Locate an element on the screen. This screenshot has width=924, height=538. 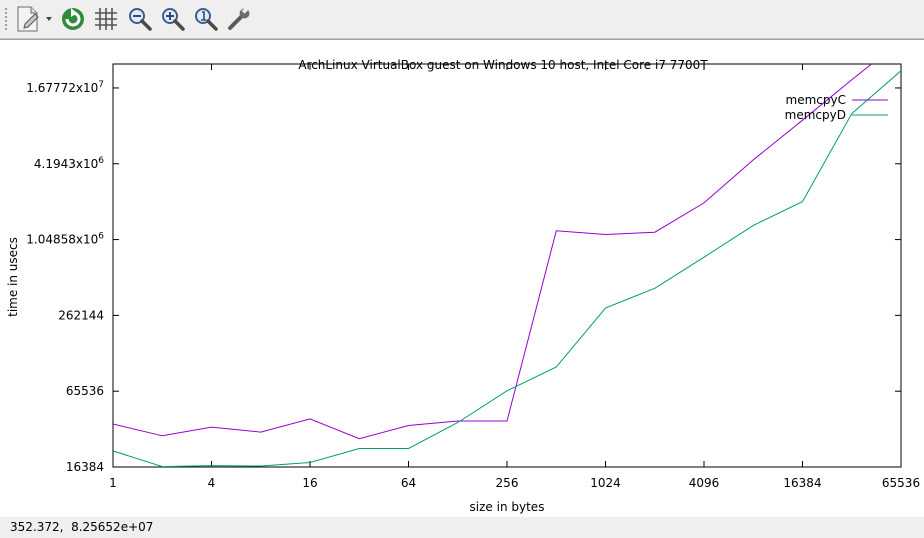
zoom-next-button is located at coordinates (173, 19).